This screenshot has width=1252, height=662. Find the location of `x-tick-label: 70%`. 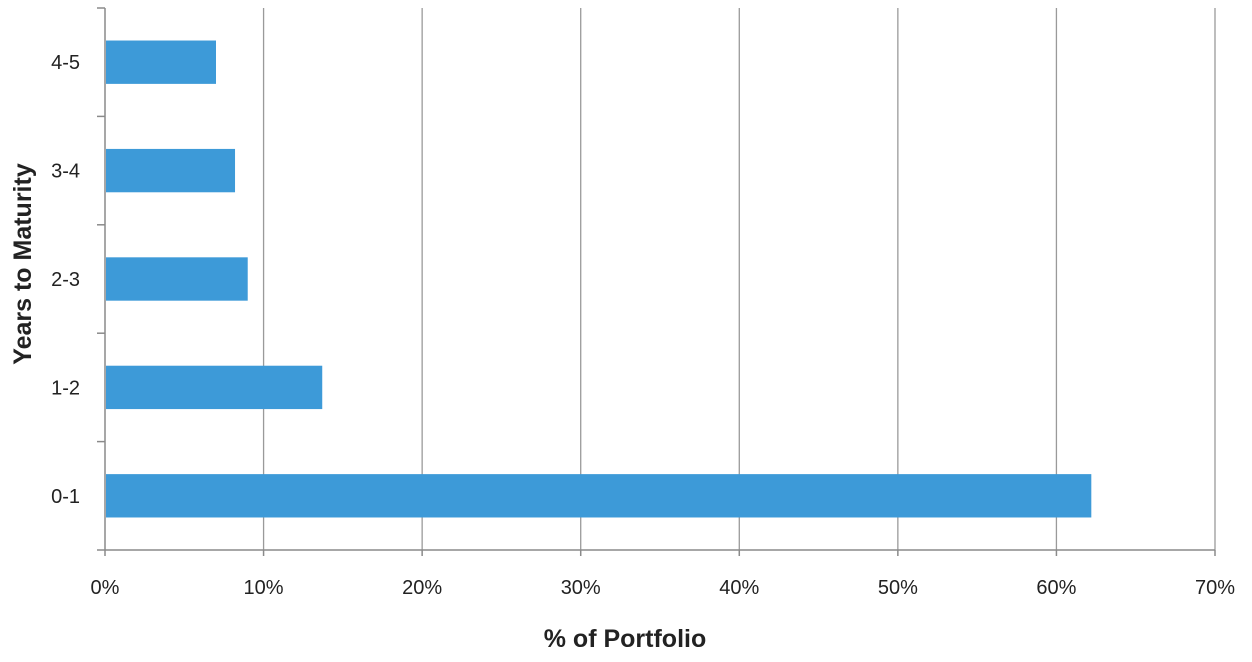

x-tick-label: 70% is located at coordinates (1215, 588).